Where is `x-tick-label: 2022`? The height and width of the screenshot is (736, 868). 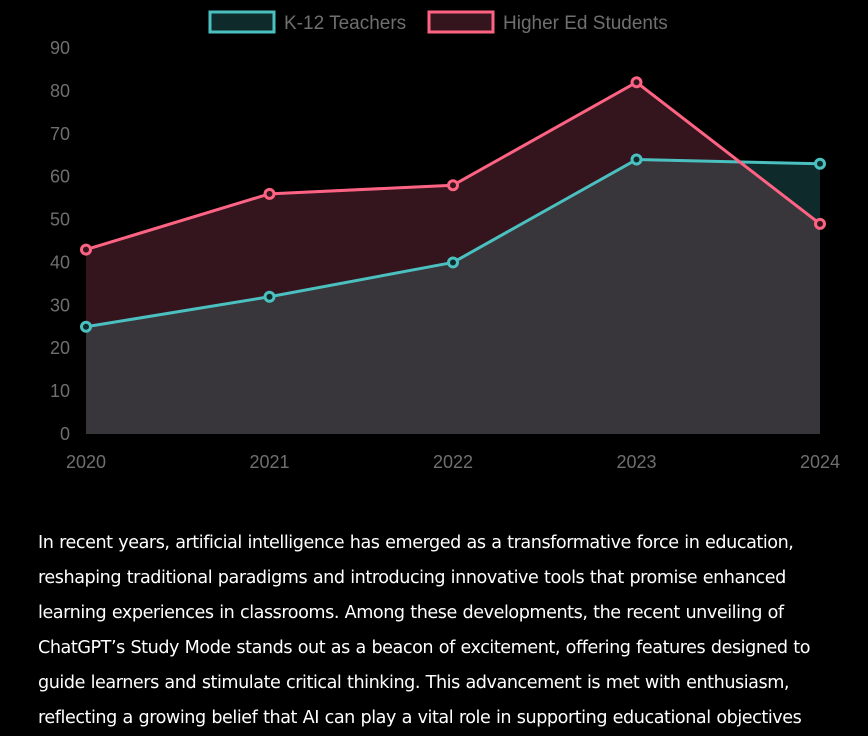 x-tick-label: 2022 is located at coordinates (453, 462).